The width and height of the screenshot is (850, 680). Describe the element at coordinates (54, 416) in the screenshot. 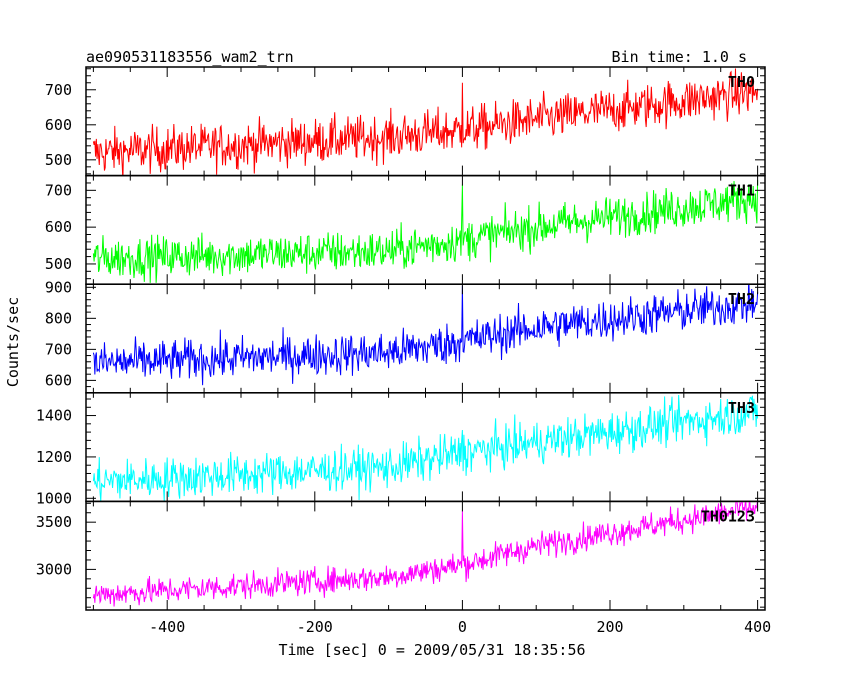

I see `y-tick-label: 1400` at that location.